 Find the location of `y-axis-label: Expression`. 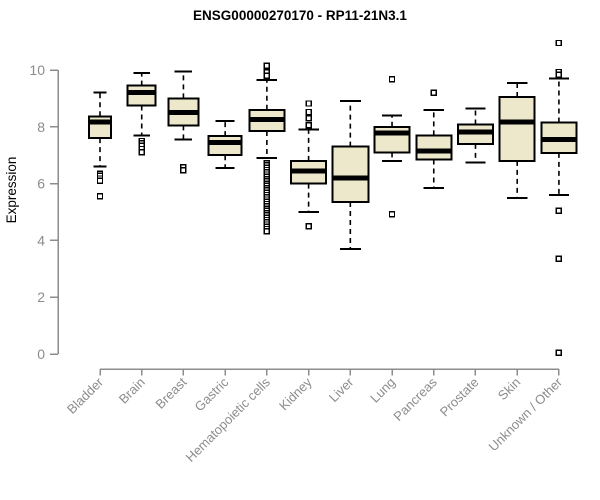

y-axis-label: Expression is located at coordinates (11, 190).